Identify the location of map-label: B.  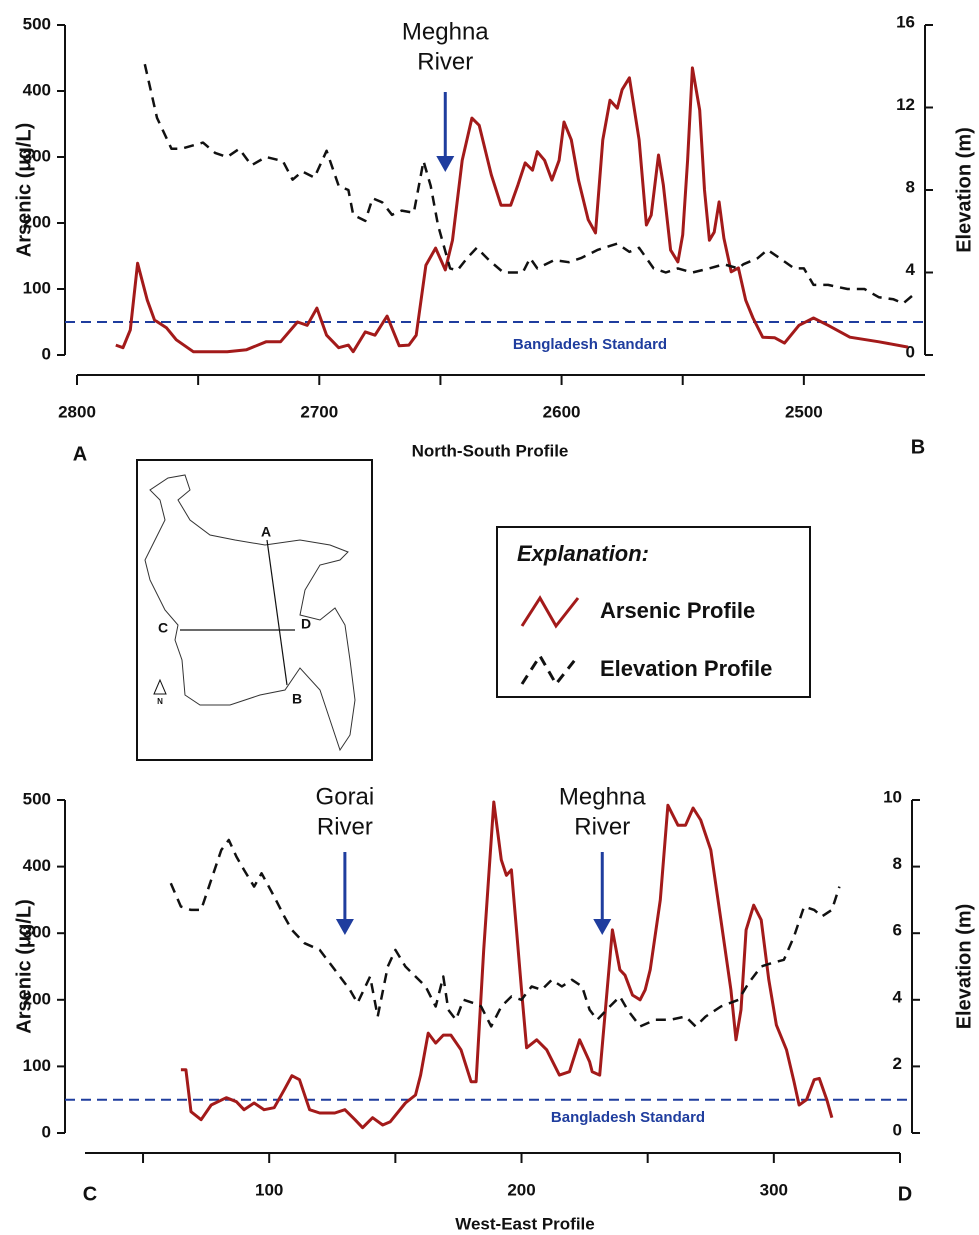
(297, 699).